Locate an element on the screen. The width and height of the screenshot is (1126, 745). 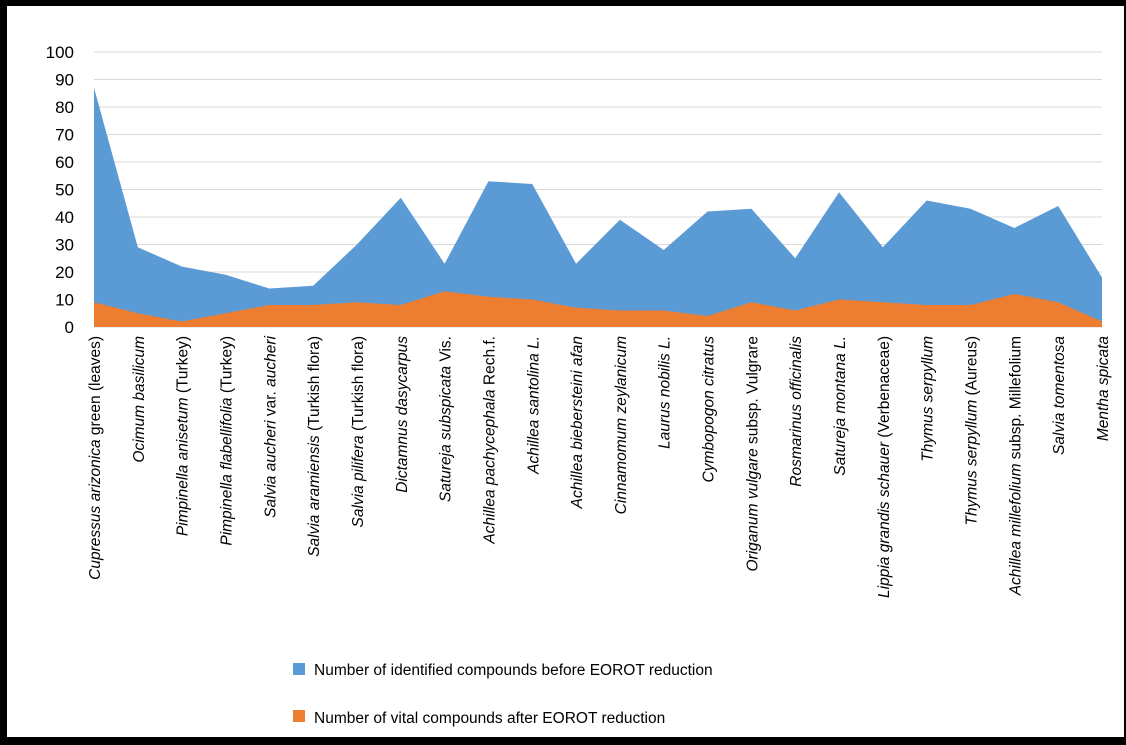
y-axis-ticks: 0 10 20 30 40 50 60 70 80 90 100 is located at coordinates (60, 190).